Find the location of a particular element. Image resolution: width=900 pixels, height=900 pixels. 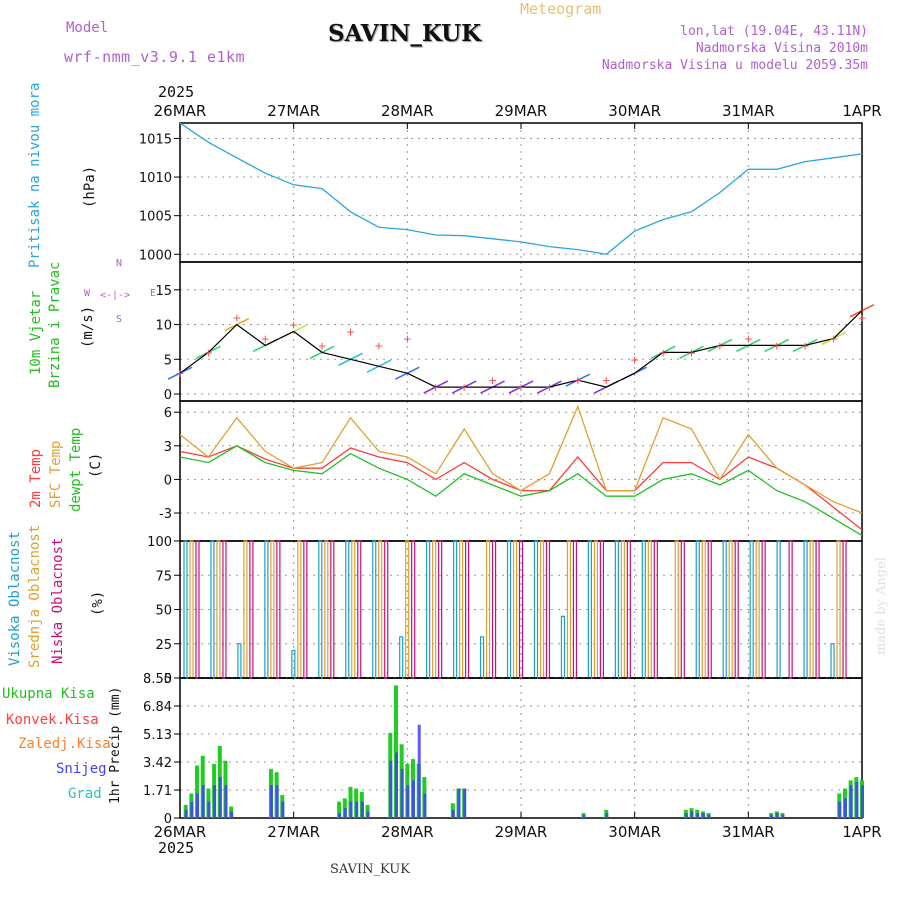

precip-frozen-label: Zaledj.Kisa is located at coordinates (64, 744).